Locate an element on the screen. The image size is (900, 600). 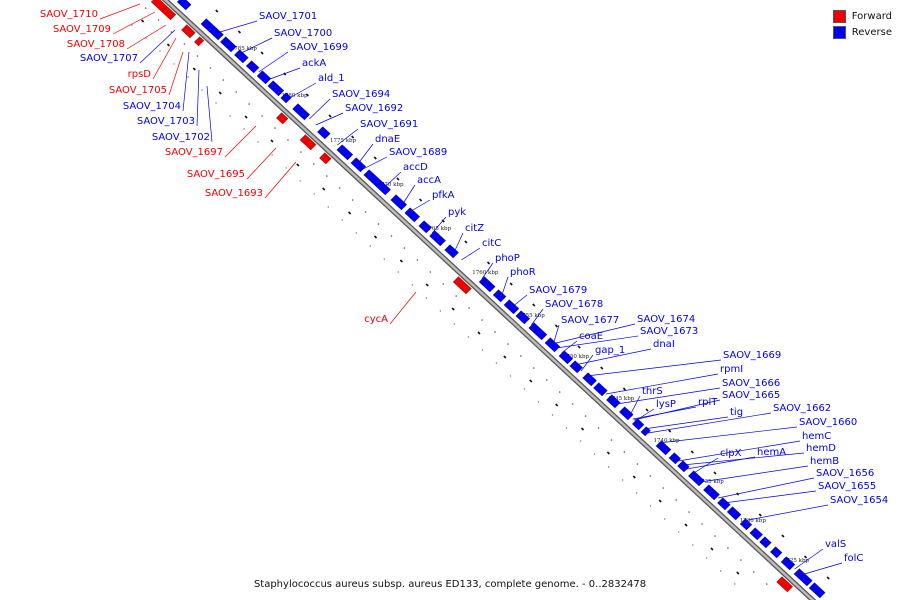
scale-tick-label: 1745 kbp is located at coordinates (621, 399).